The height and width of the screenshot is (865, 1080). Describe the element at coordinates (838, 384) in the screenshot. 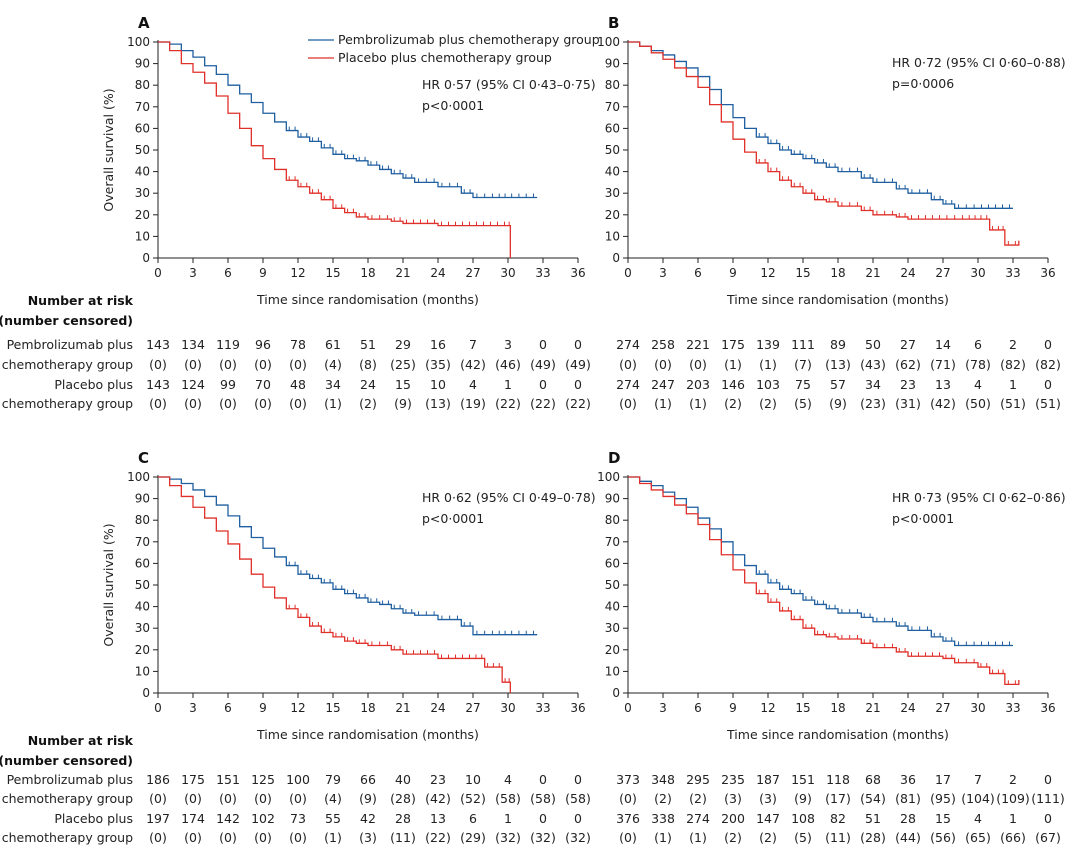

I see `risk-cell-risk-placebo: 57` at that location.